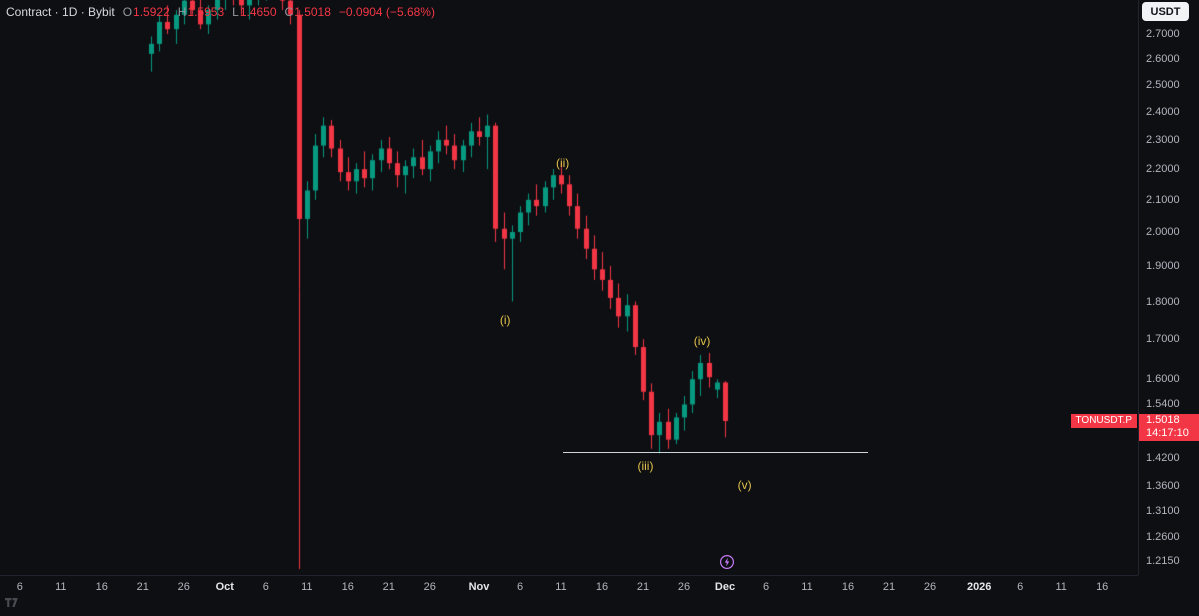  Describe the element at coordinates (1163, 85) in the screenshot. I see `price-tick-label: 2.5000` at that location.